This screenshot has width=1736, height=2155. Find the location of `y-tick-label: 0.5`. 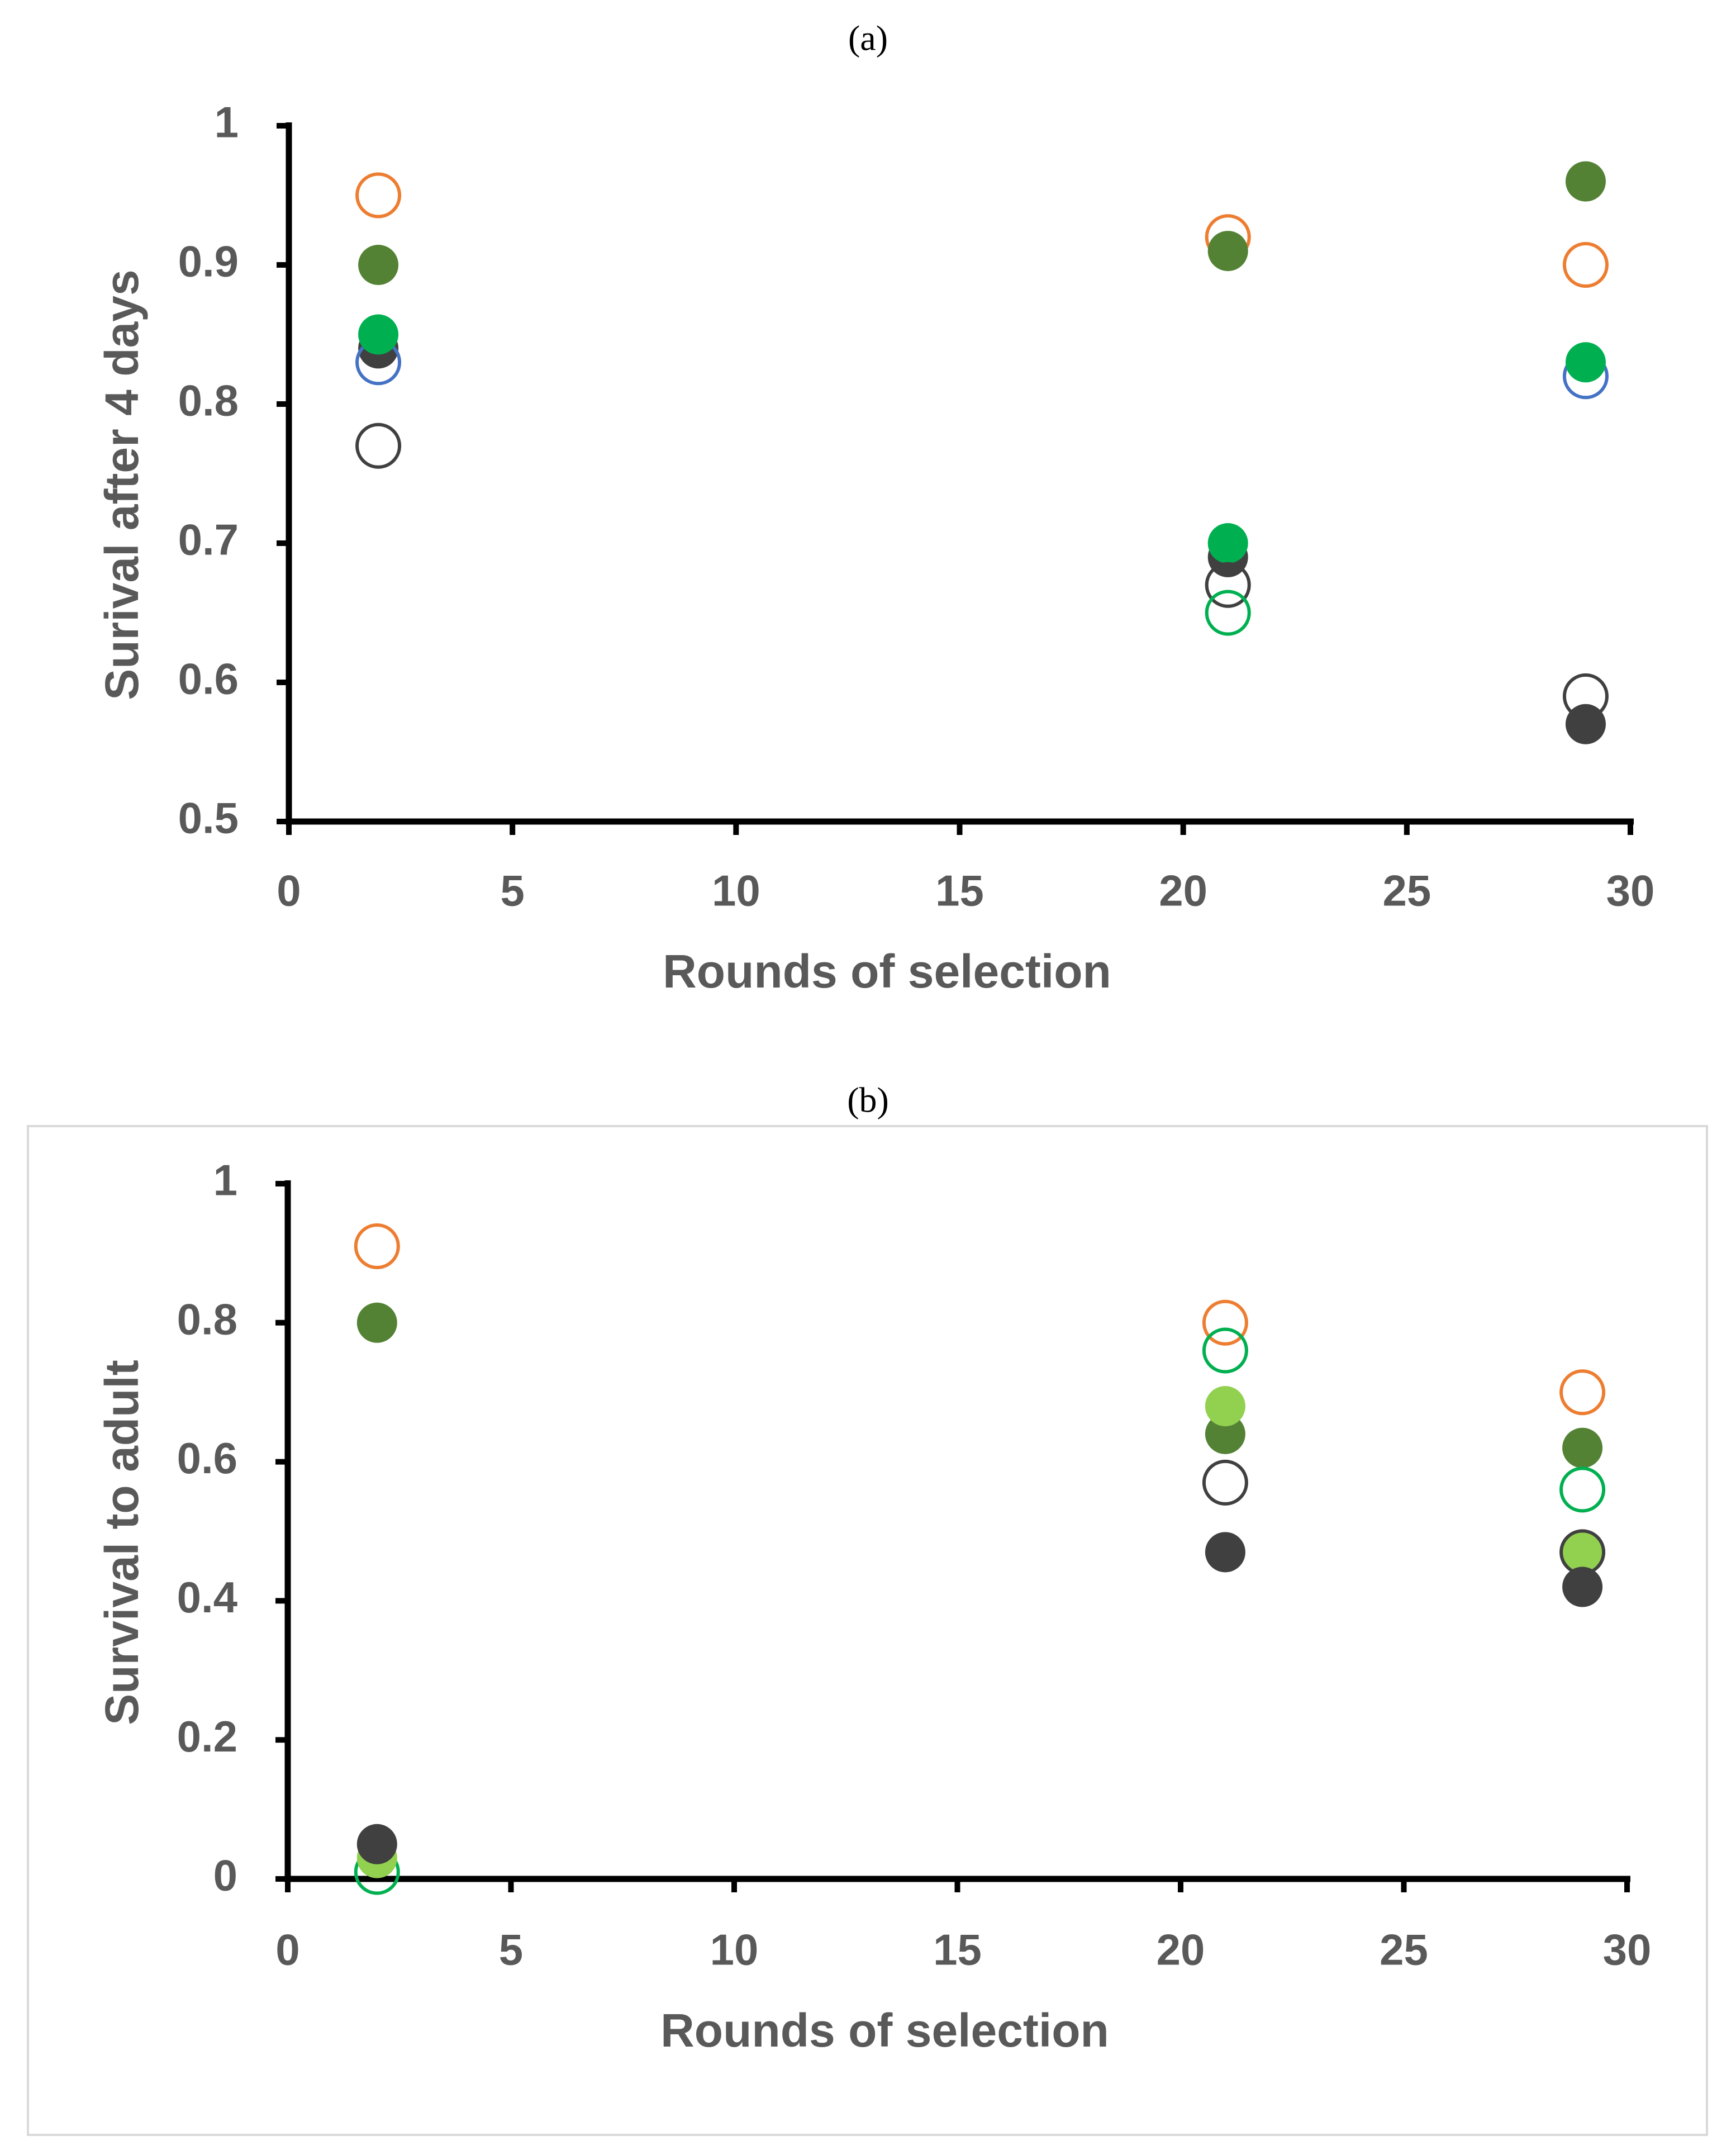

y-tick-label: 0.5 is located at coordinates (208, 819).